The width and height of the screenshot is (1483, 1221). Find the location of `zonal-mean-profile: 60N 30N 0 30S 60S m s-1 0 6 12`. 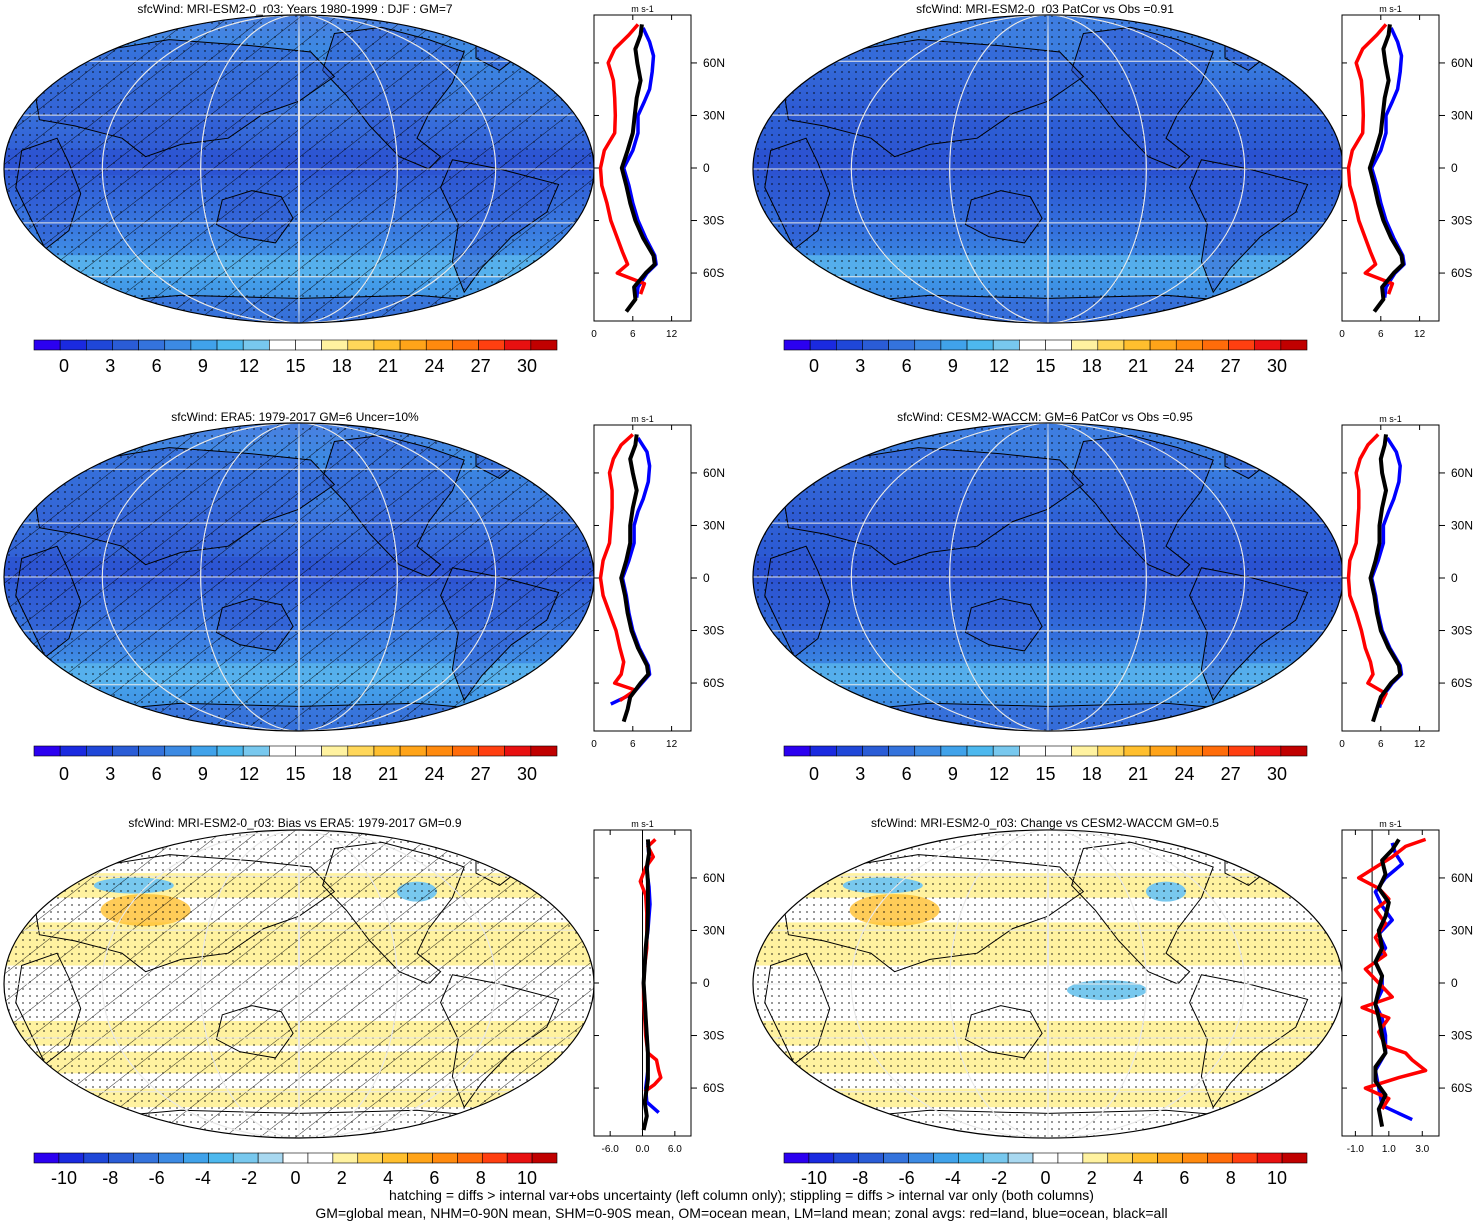

zonal-mean-profile: 60N 30N 0 30S 60S m s-1 0 6 12 is located at coordinates (1406, 582).